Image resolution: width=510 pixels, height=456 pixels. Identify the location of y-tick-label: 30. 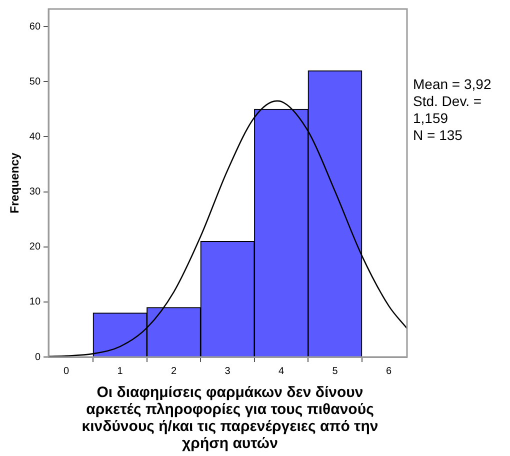
(35, 192).